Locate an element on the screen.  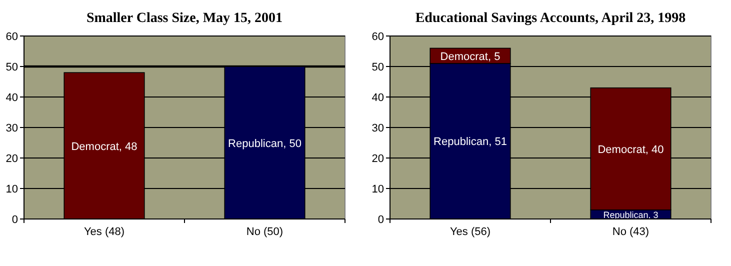
x-tick-label: No (50) is located at coordinates (265, 232).